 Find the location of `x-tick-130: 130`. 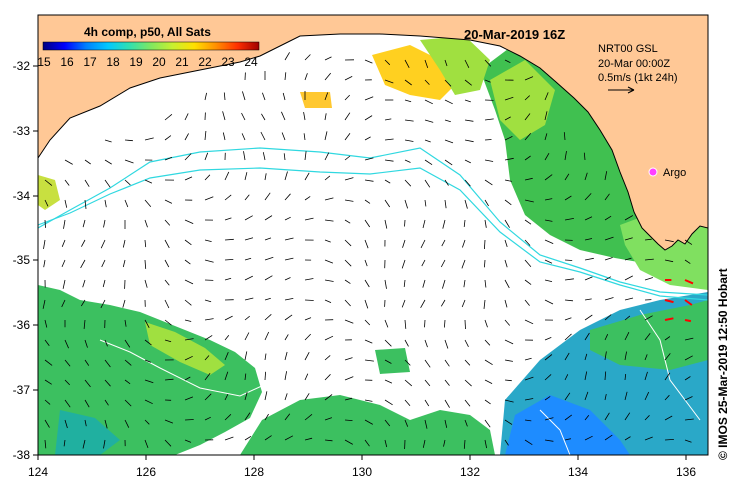

x-tick-130: 130 is located at coordinates (362, 472).